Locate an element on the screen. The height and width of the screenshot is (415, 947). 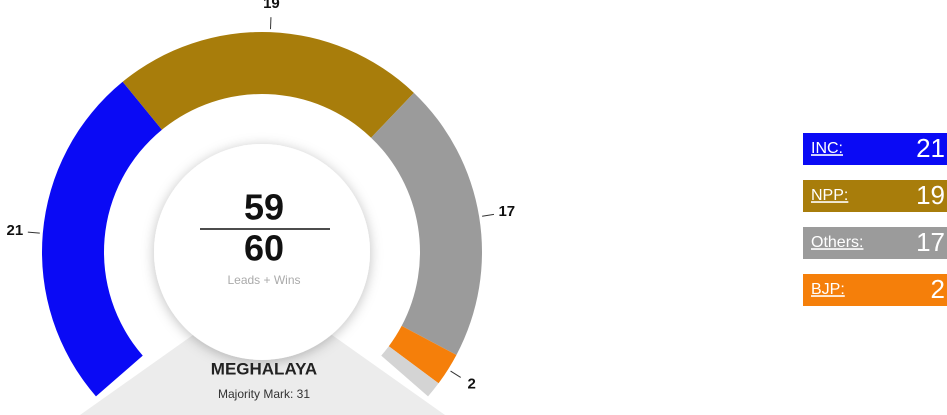
state-name: MEGHALAYA is located at coordinates (264, 368).